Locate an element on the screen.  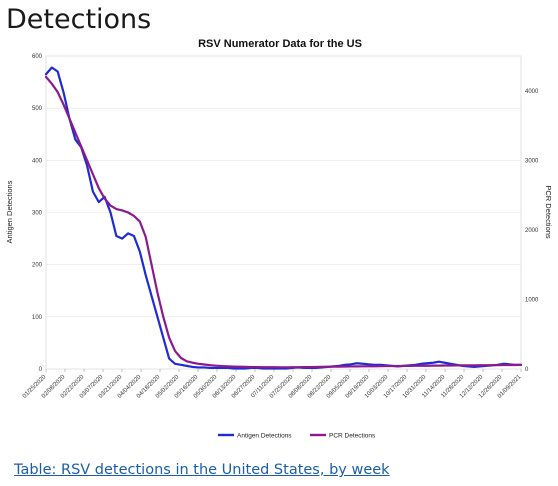
y2-tick-label: 4000 is located at coordinates (532, 92).